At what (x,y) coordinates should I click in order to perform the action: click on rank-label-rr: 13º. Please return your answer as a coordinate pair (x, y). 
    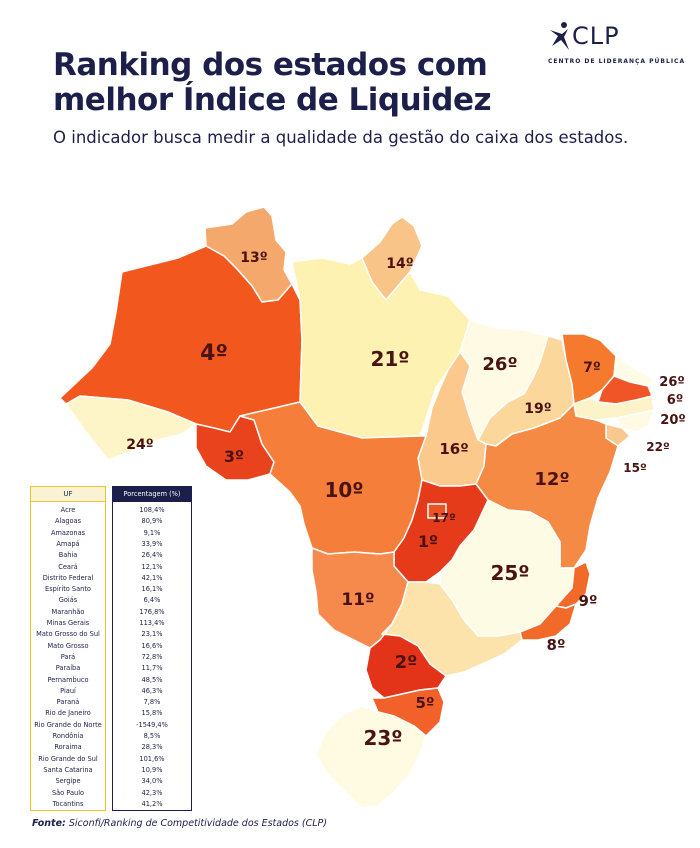
    Looking at the image, I should click on (253, 258).